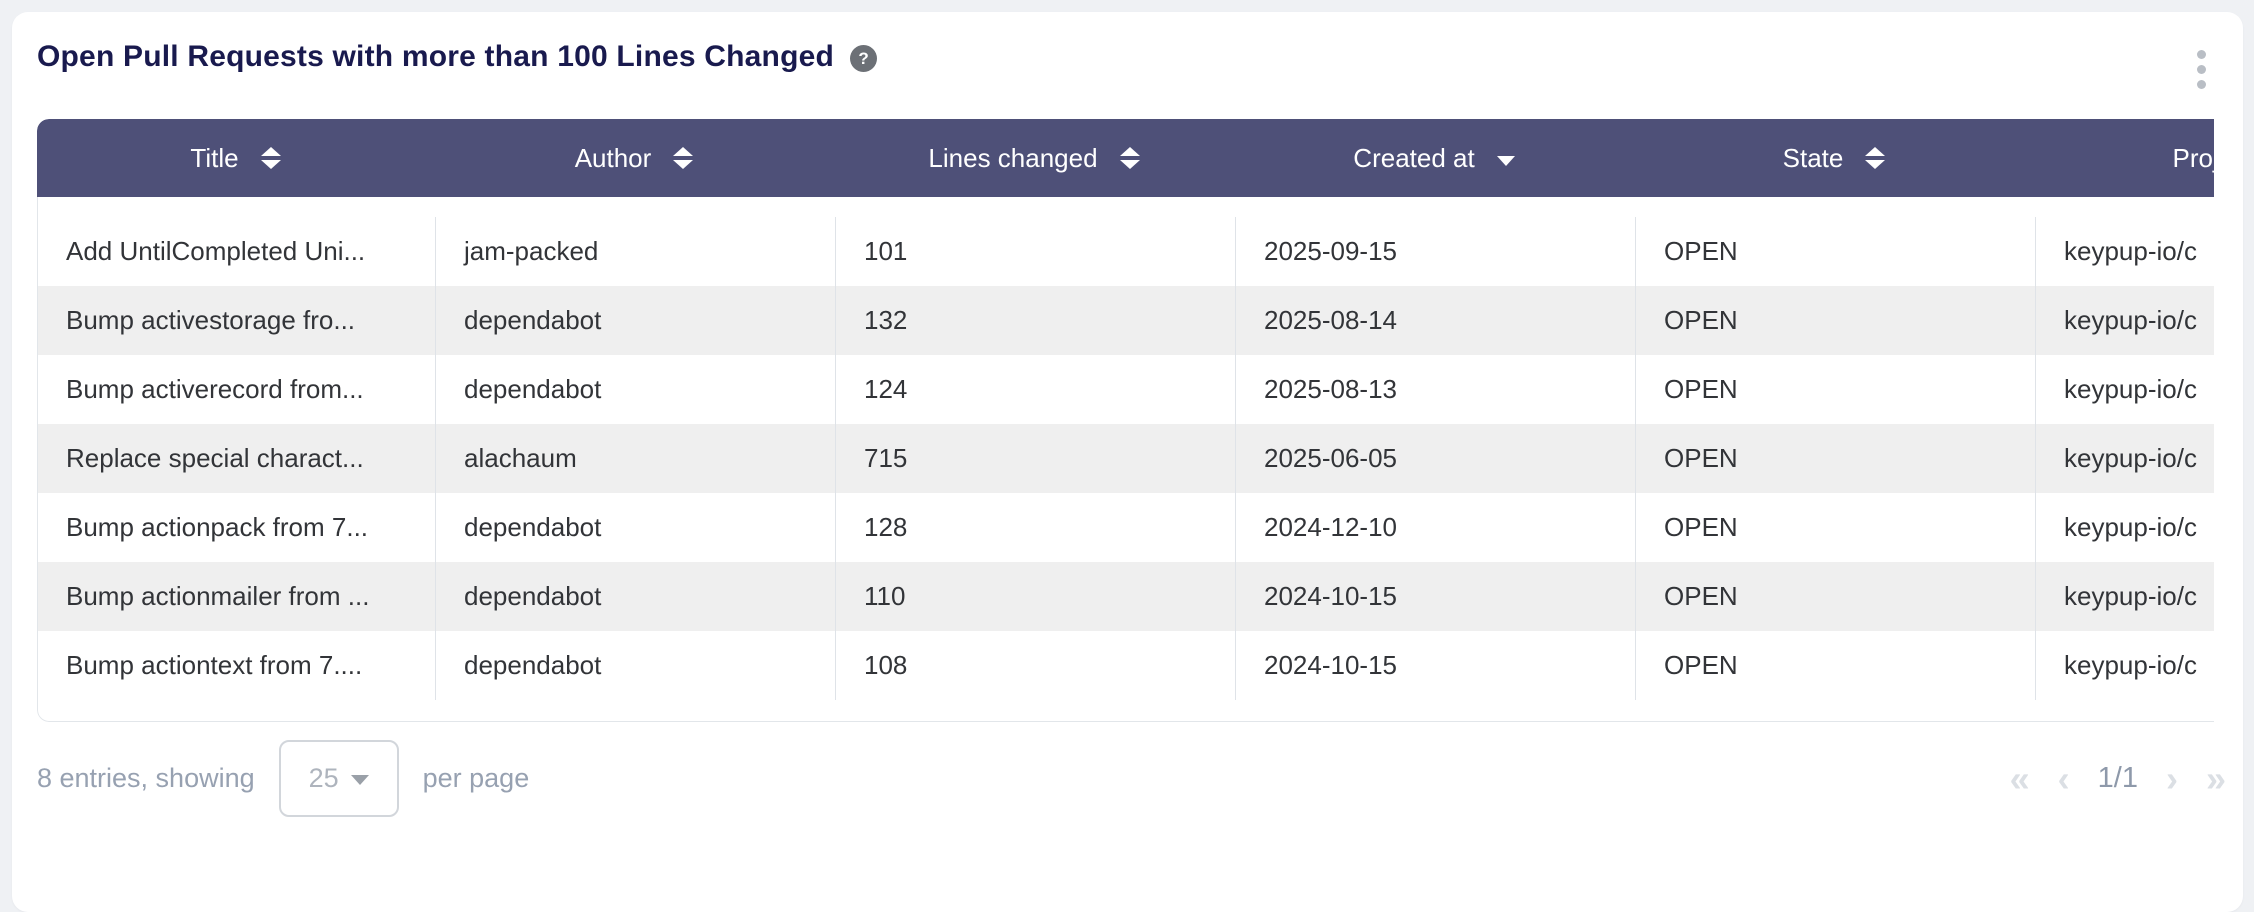 This screenshot has height=912, width=2254. I want to click on first-page-button: «, so click(2019, 778).